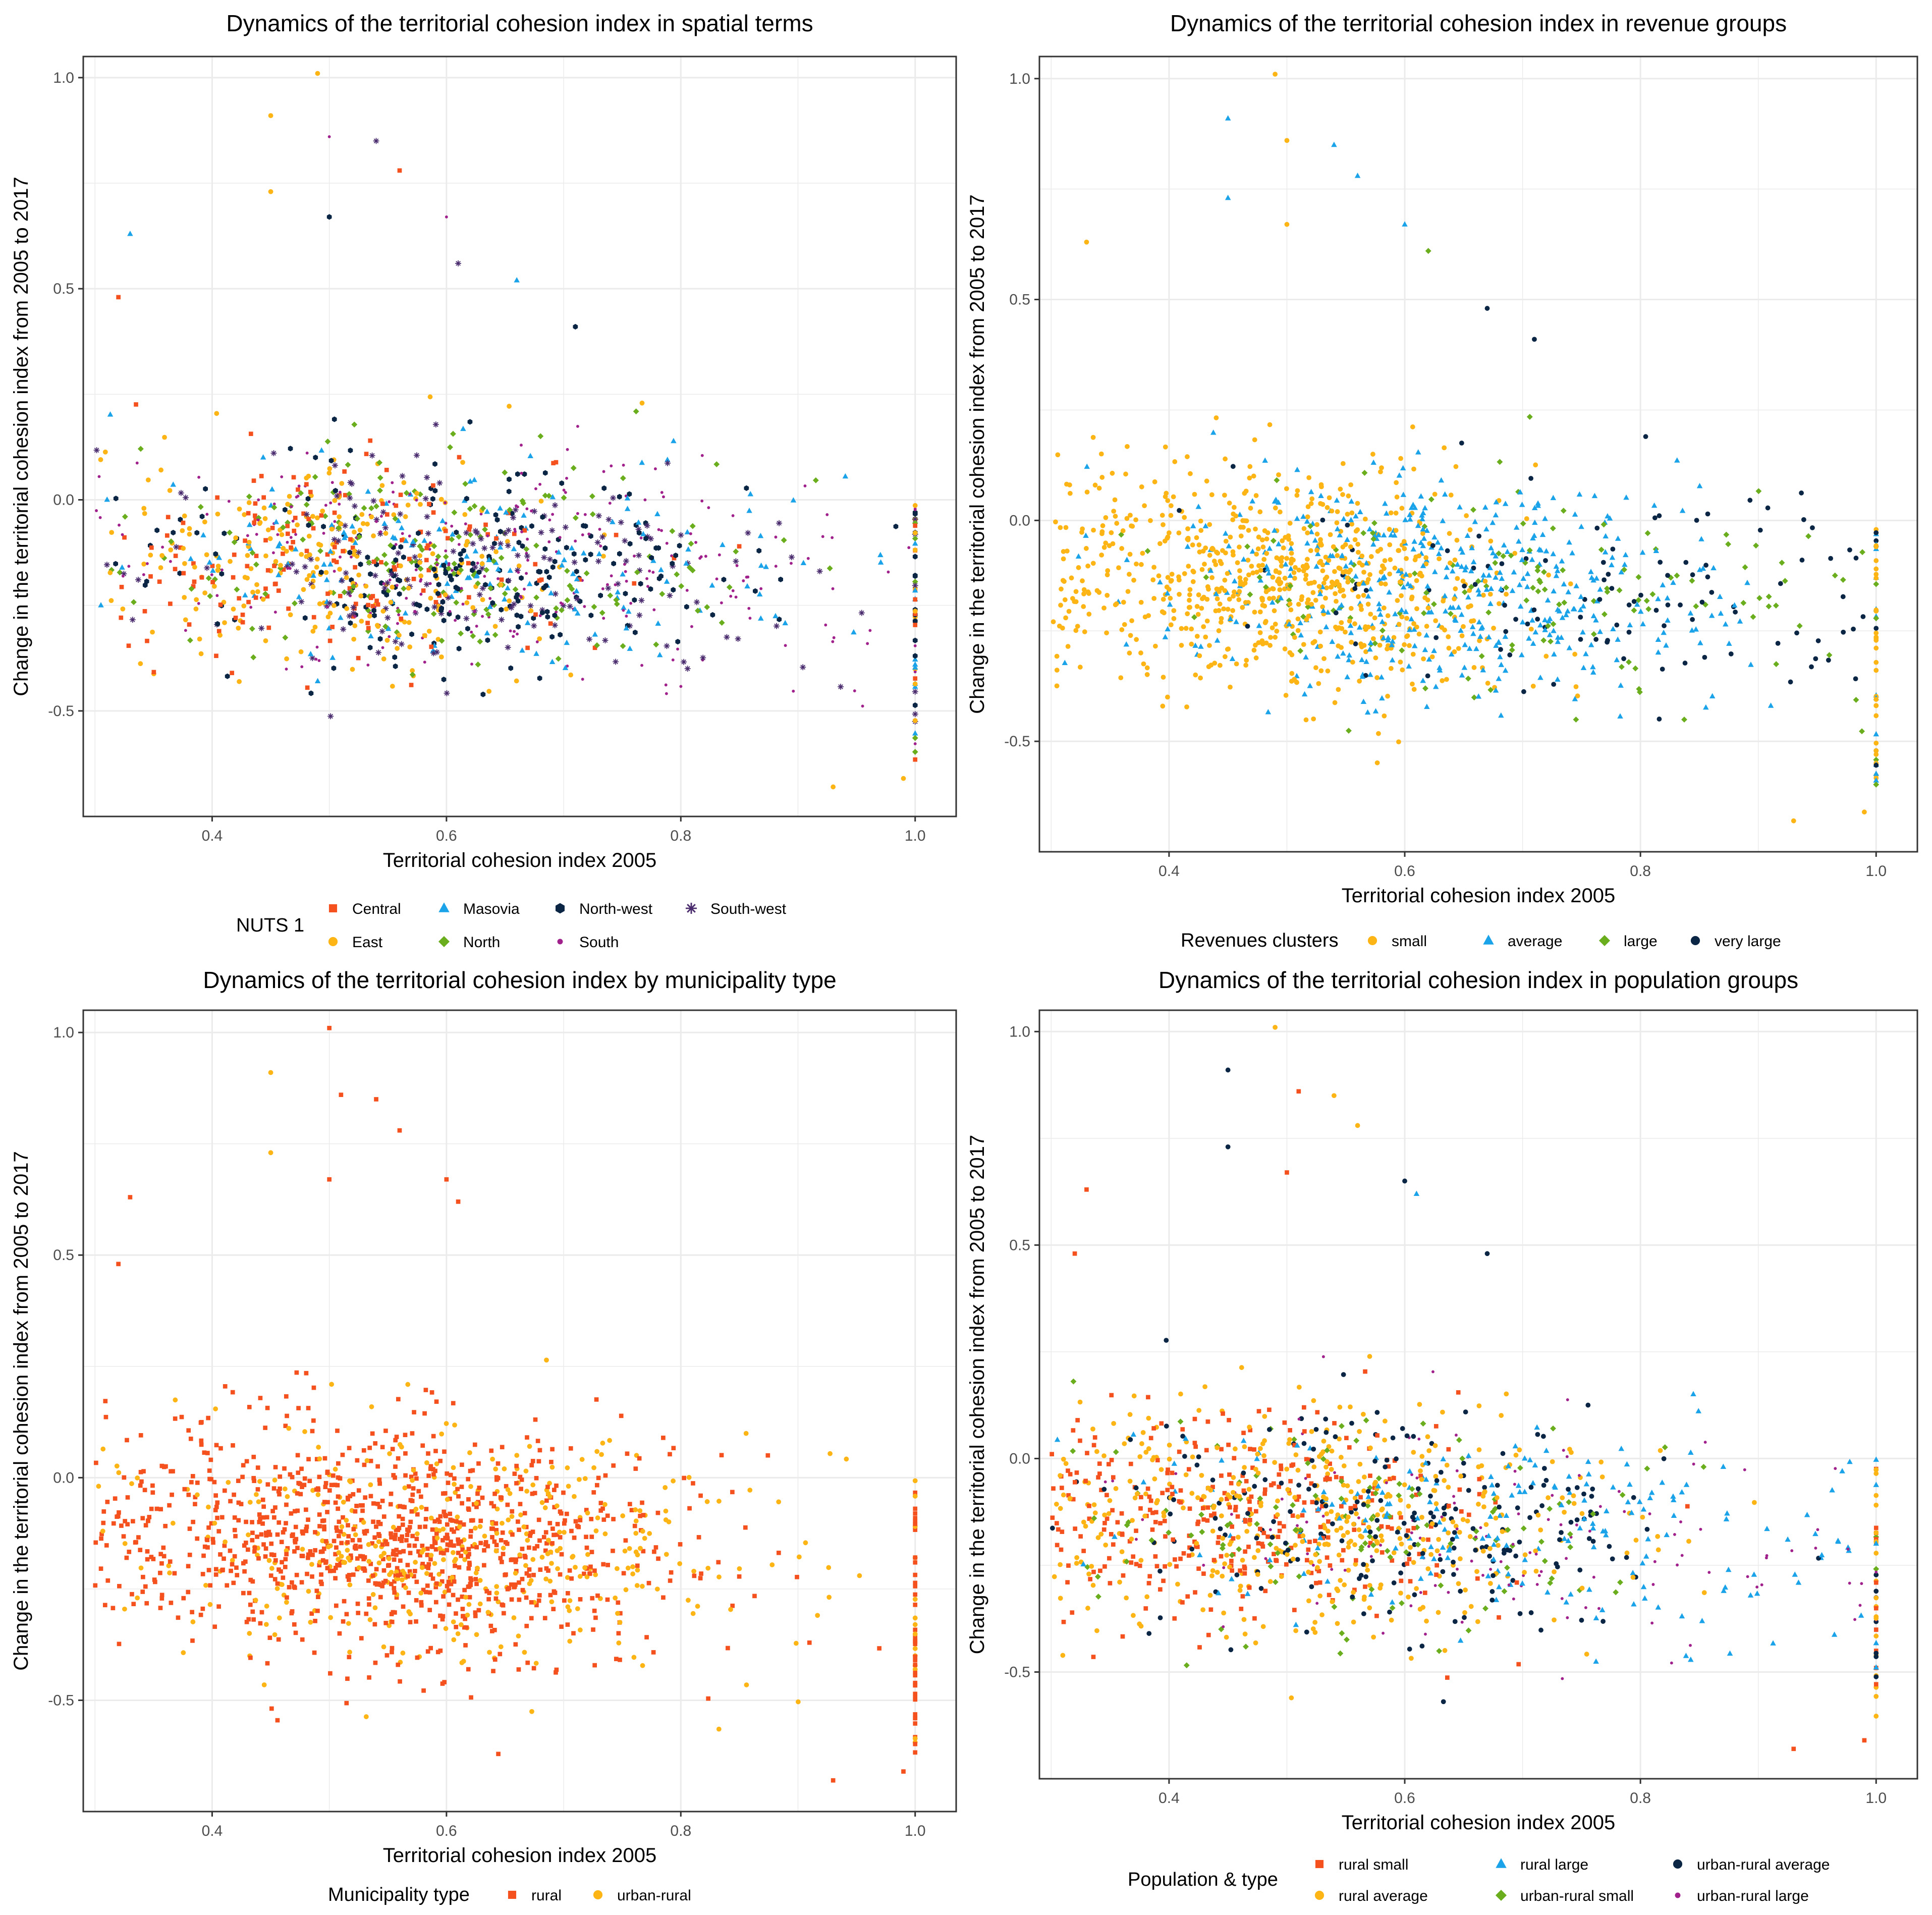  I want to click on y-tick-label: 1.0, so click(63, 1032).